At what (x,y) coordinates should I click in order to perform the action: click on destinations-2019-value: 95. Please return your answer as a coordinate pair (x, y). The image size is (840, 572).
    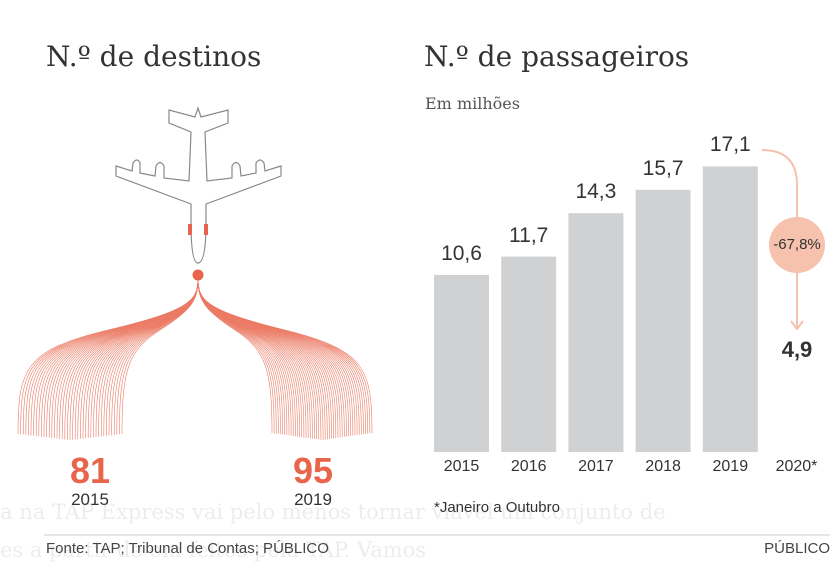
    Looking at the image, I should click on (313, 470).